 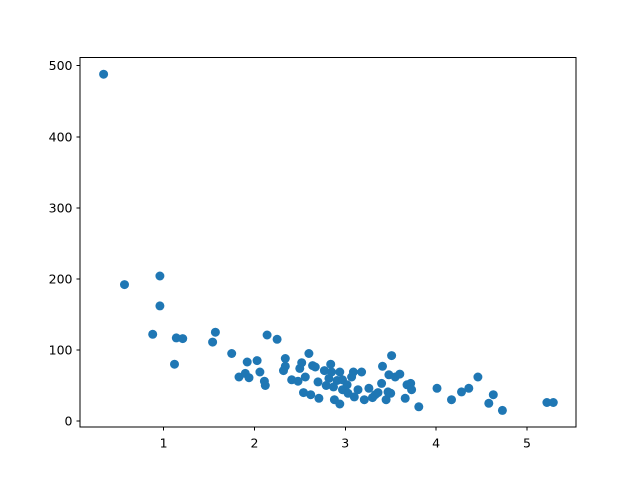 What do you see at coordinates (254, 443) in the screenshot?
I see `x-tick-label: 2` at bounding box center [254, 443].